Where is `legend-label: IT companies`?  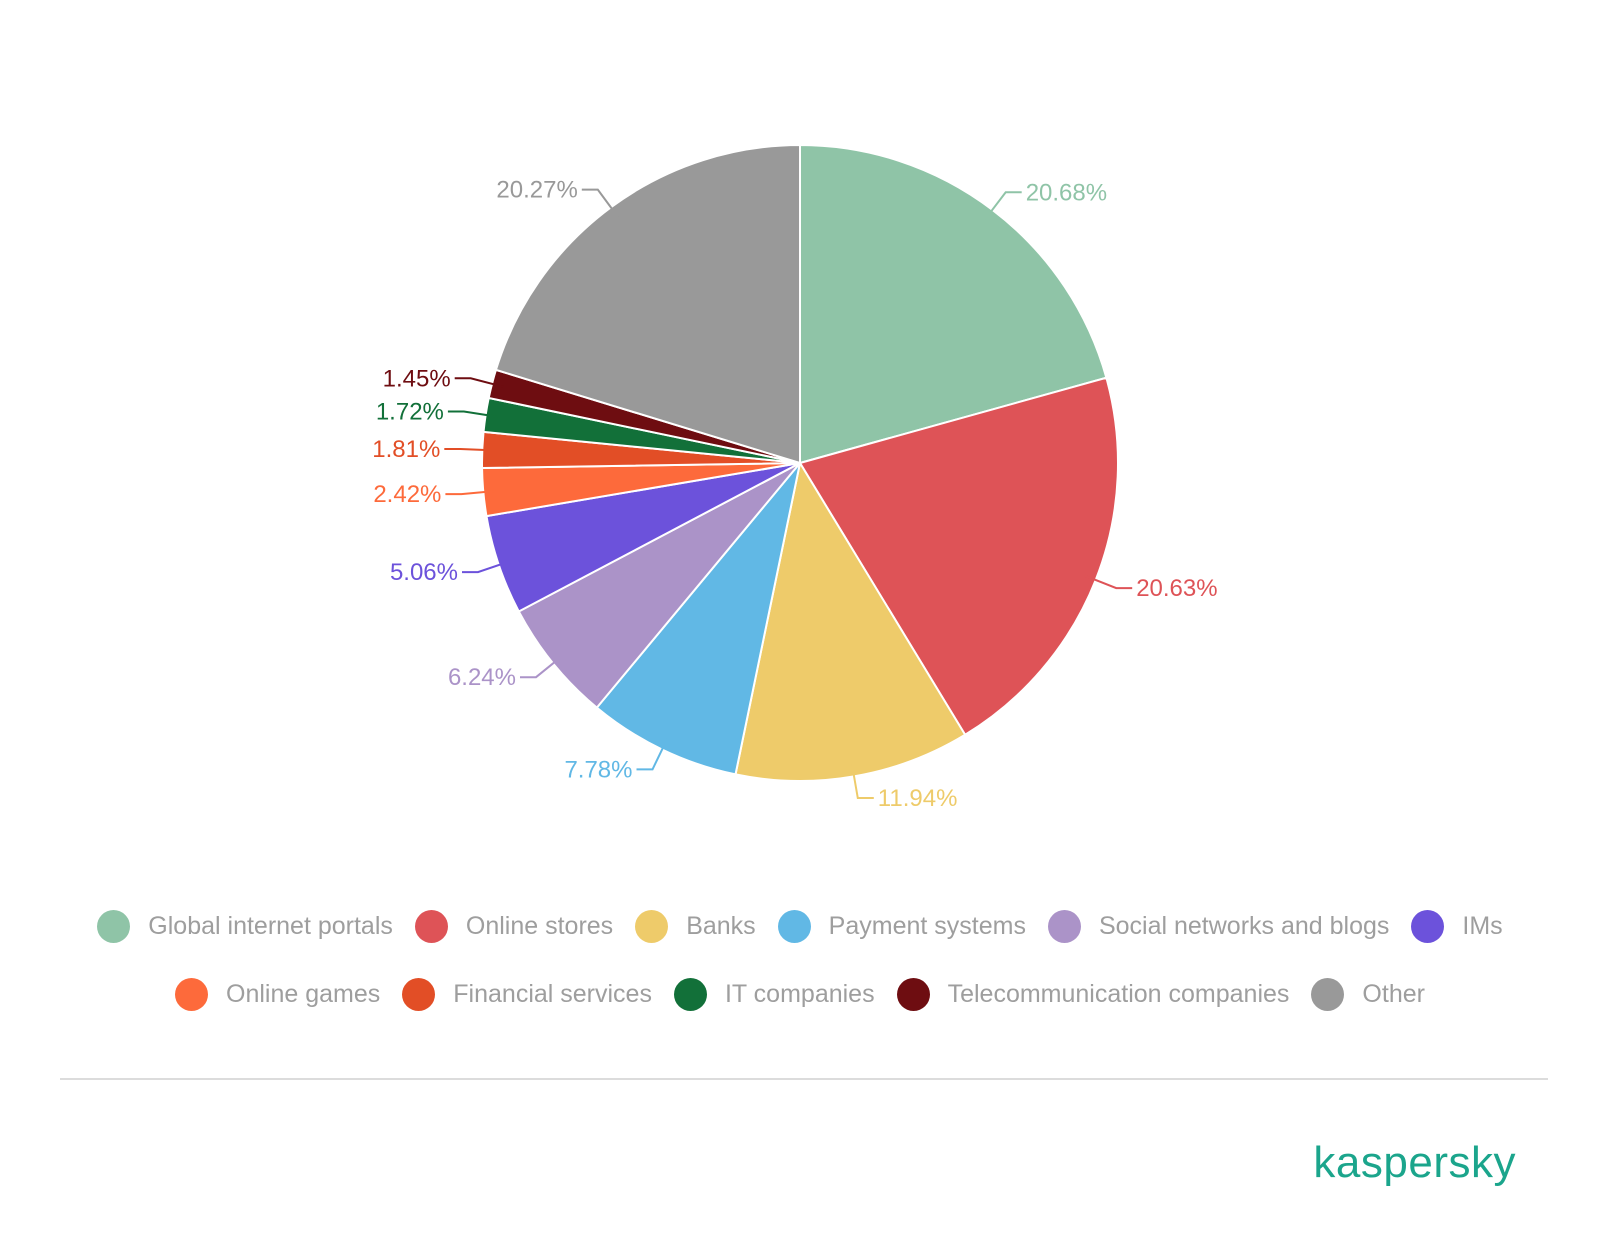
legend-label: IT companies is located at coordinates (799, 994).